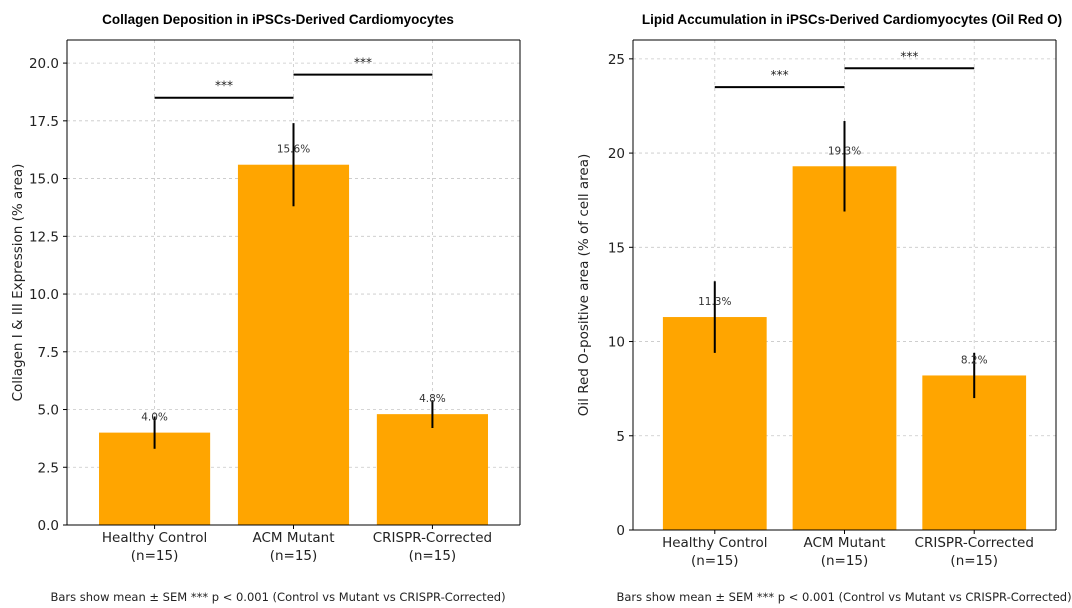  I want to click on y-tick-label: 20.0, so click(44, 64).